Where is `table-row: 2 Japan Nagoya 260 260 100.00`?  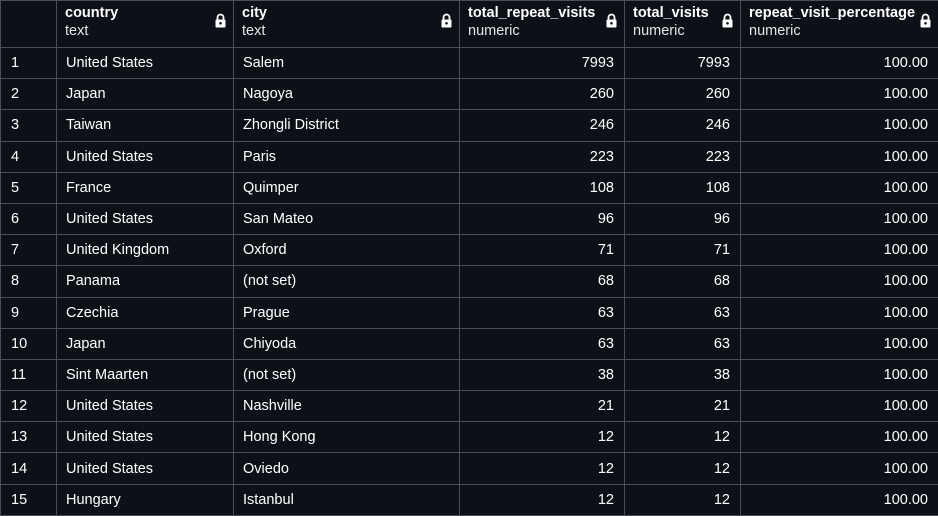
table-row: 2 Japan Nagoya 260 260 100.00 is located at coordinates (469, 94).